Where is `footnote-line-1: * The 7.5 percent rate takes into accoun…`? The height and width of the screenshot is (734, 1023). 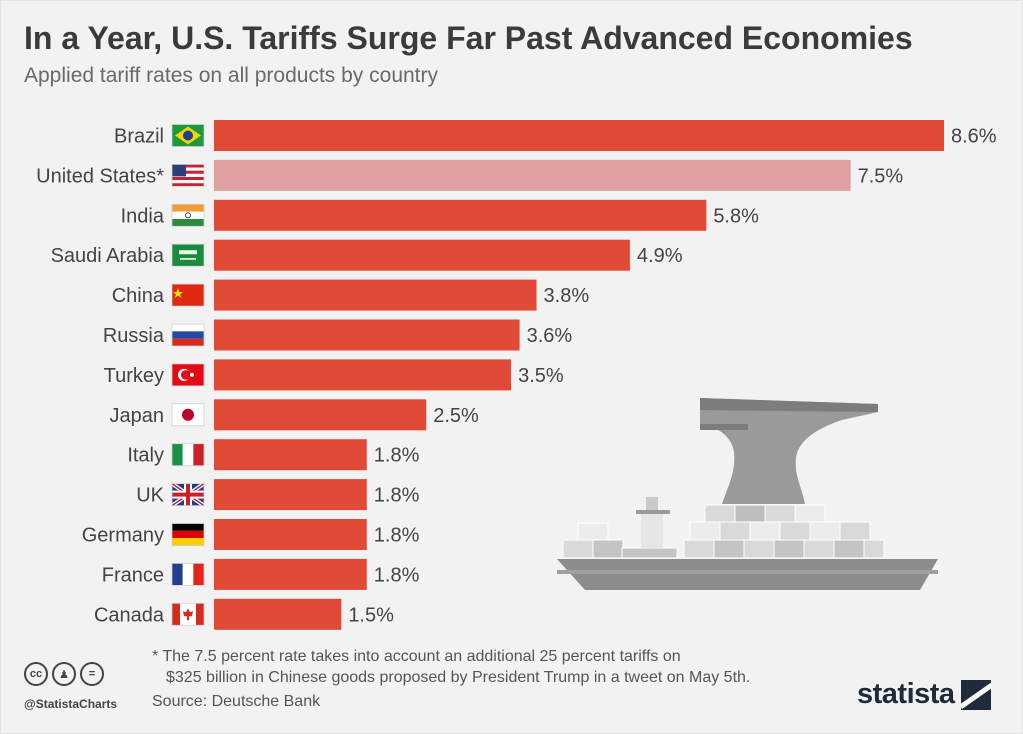
footnote-line-1: * The 7.5 percent rate takes into accoun… is located at coordinates (416, 656).